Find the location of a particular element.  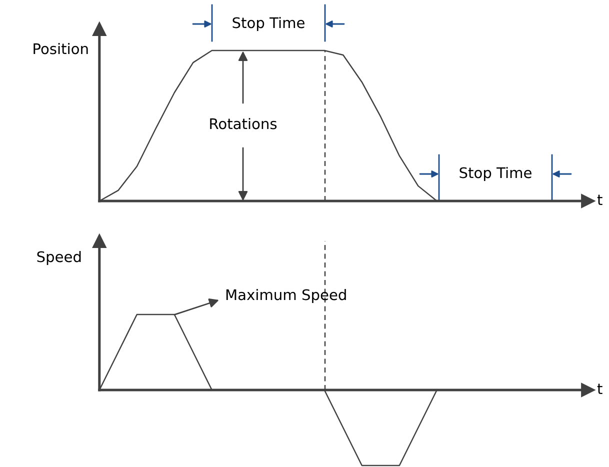

text: Maximum Speed is located at coordinates (286, 296).